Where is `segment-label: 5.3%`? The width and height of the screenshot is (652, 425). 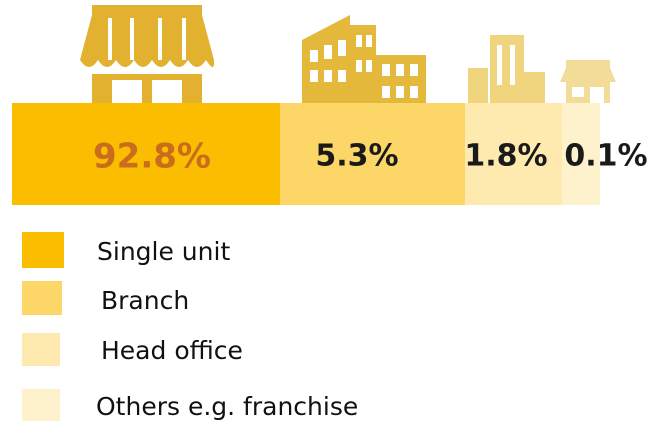
segment-label: 5.3% is located at coordinates (356, 156).